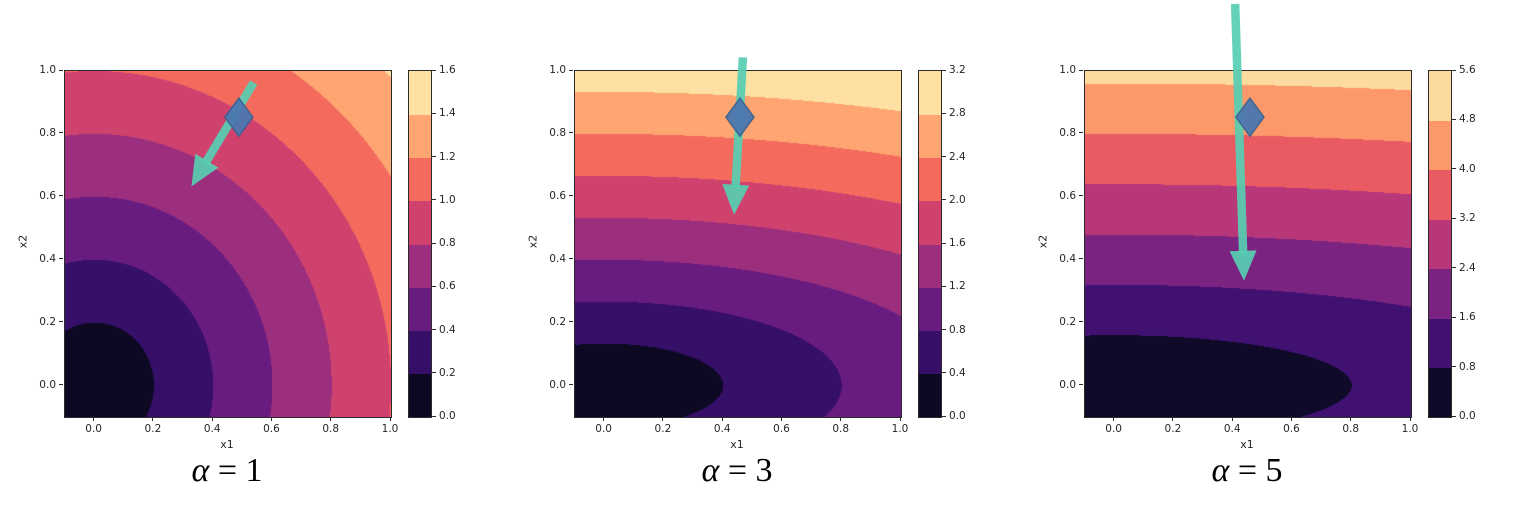 This screenshot has width=1530, height=520. Describe the element at coordinates (236, 470) in the screenshot. I see `caption-value: = 1` at that location.